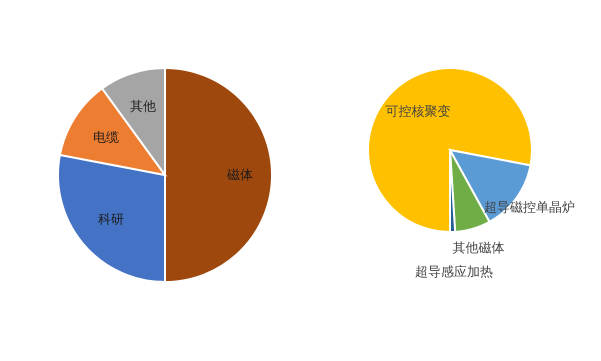  Describe the element at coordinates (418, 112) in the screenshot. I see `slice-label: 可控核聚变` at that location.